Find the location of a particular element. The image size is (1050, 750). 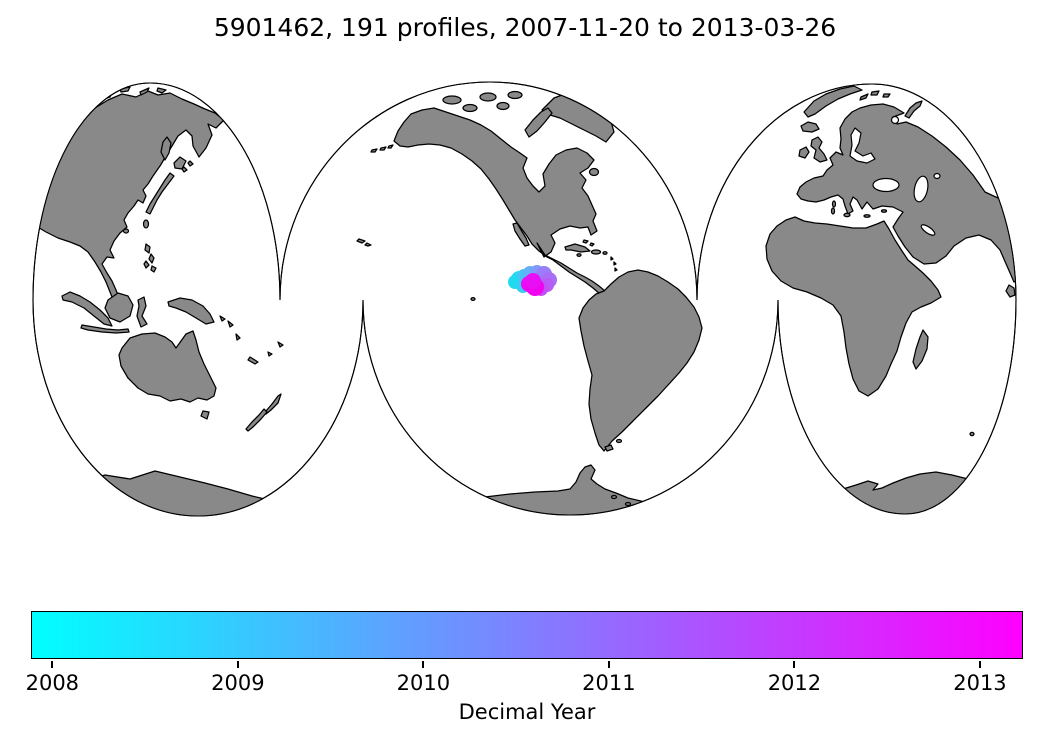

land-hainan is located at coordinates (126, 231).